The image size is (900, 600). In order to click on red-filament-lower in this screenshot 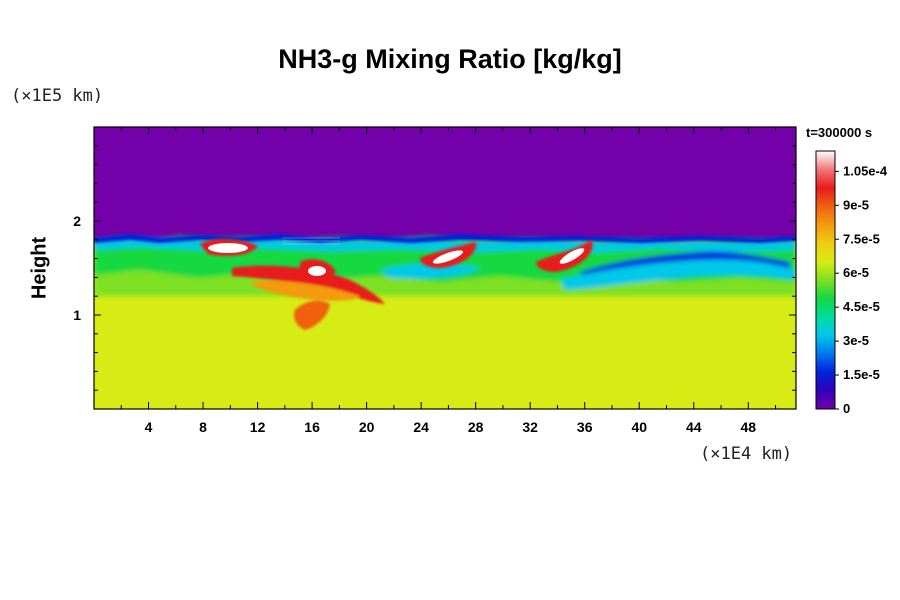, I will do `click(312, 315)`.